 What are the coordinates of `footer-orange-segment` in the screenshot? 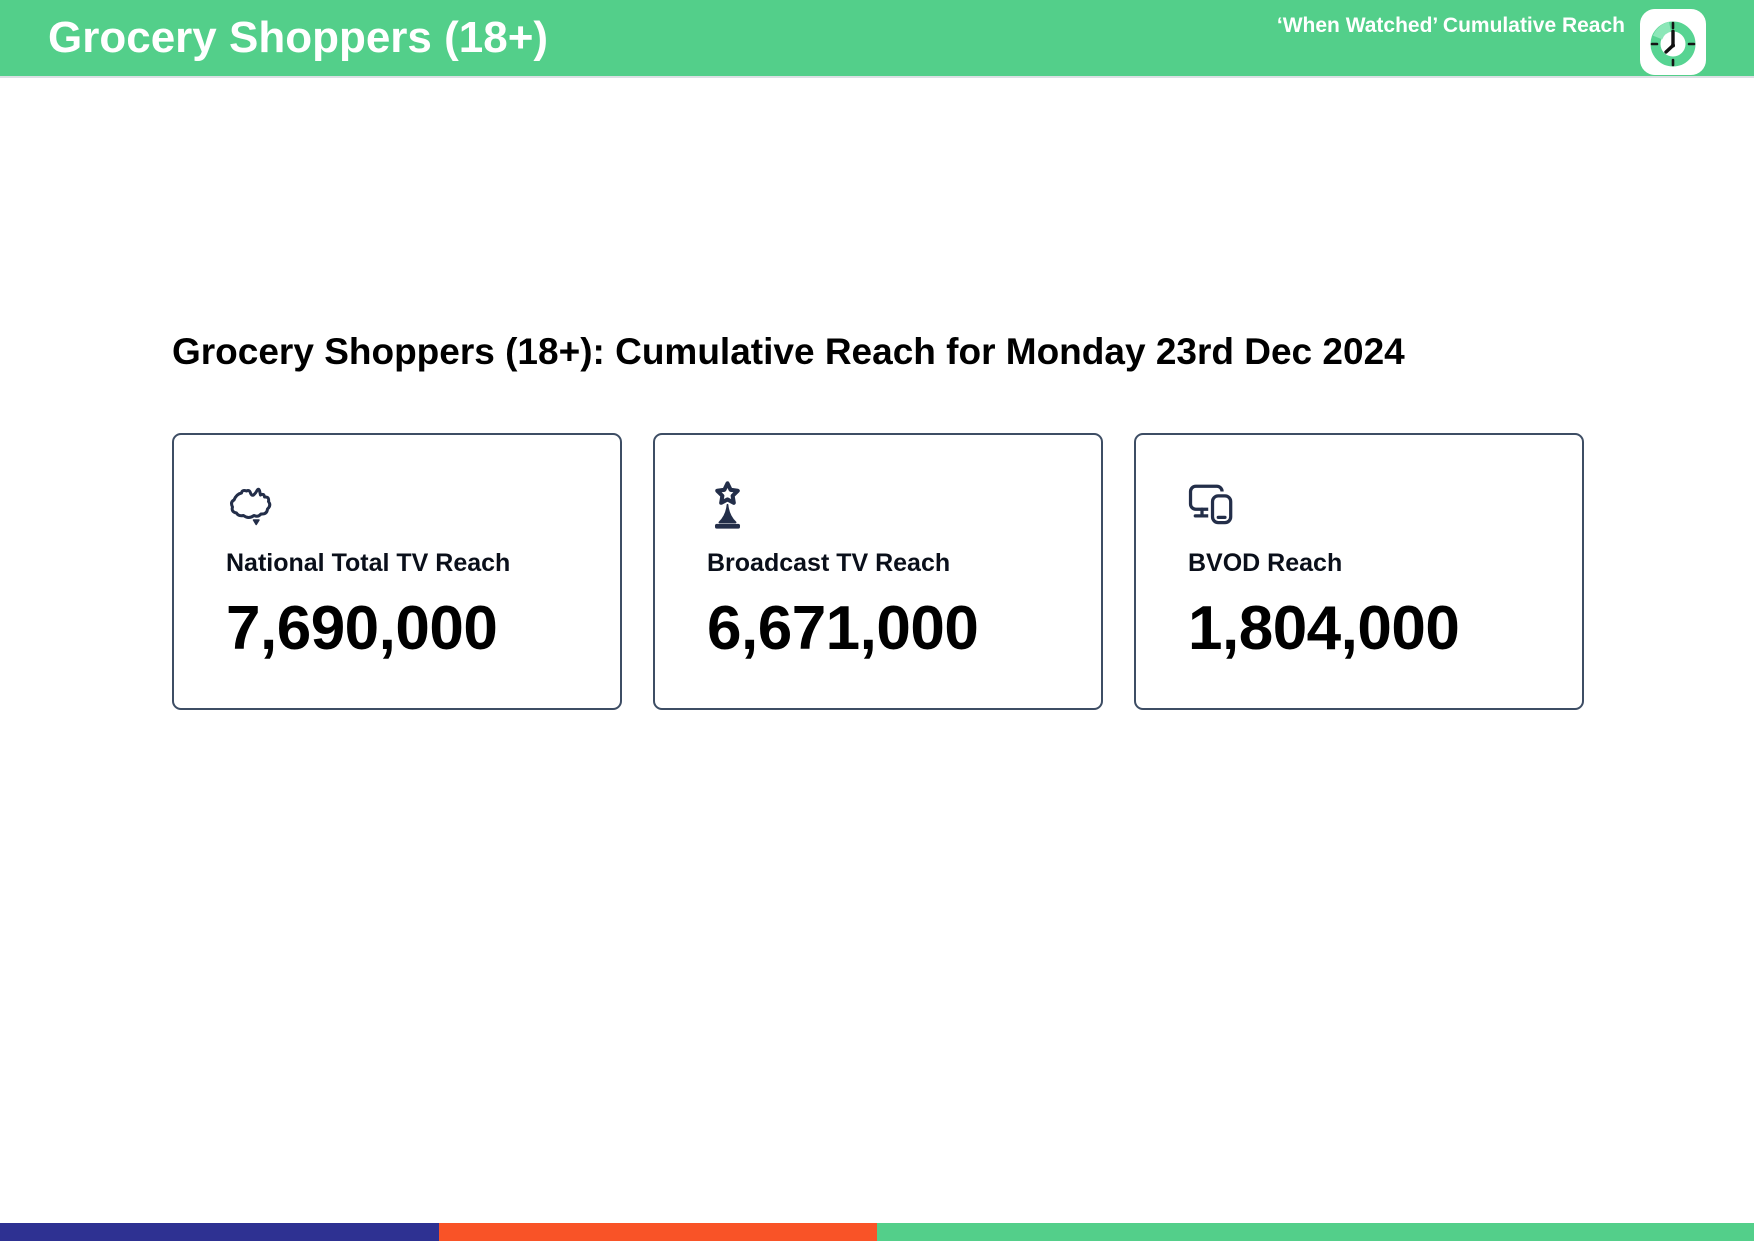 It's located at (657, 1232).